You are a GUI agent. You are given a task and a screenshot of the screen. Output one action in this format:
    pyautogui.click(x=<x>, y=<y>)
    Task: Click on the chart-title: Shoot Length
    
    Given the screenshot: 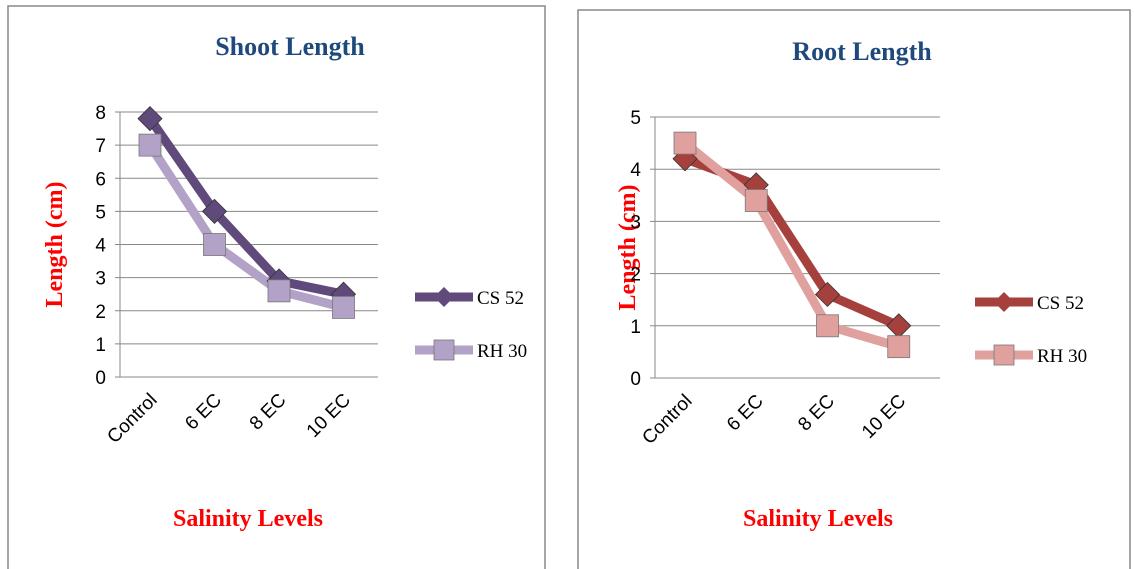 What is the action you would take?
    pyautogui.click(x=290, y=46)
    